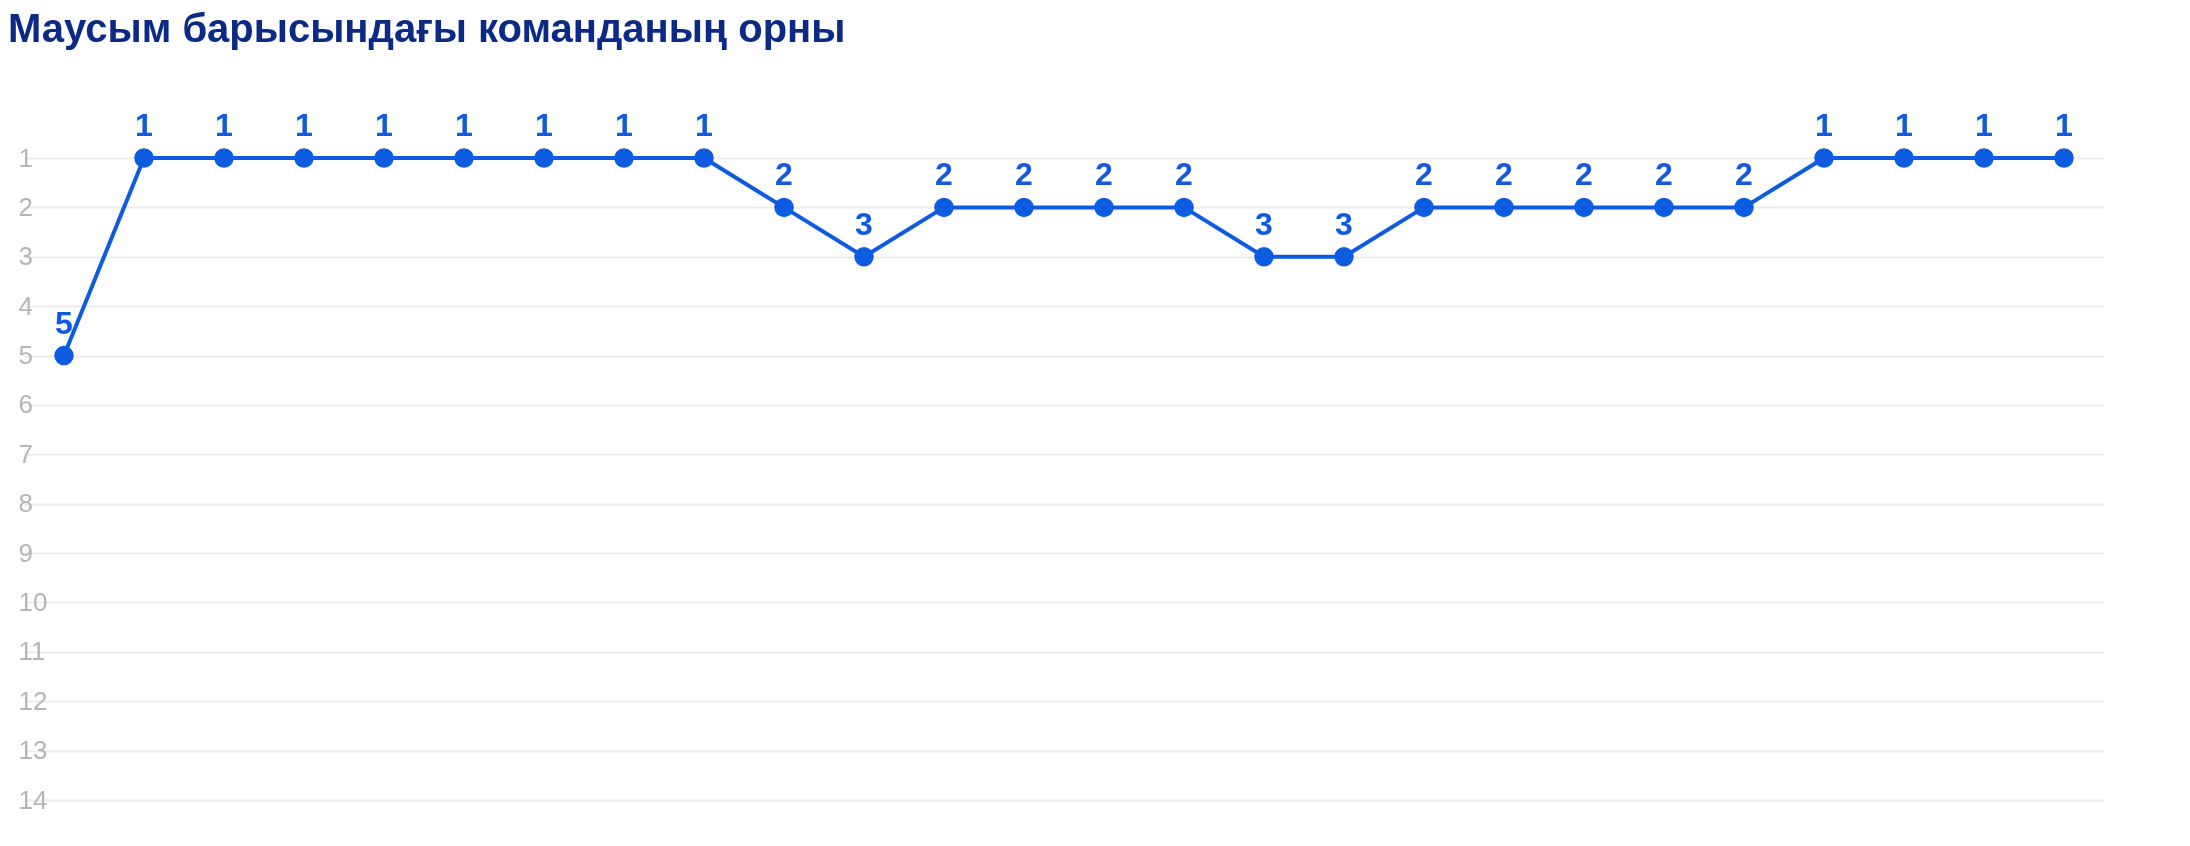 The width and height of the screenshot is (2190, 846). What do you see at coordinates (25, 355) in the screenshot?
I see `y-tick-label: 5` at bounding box center [25, 355].